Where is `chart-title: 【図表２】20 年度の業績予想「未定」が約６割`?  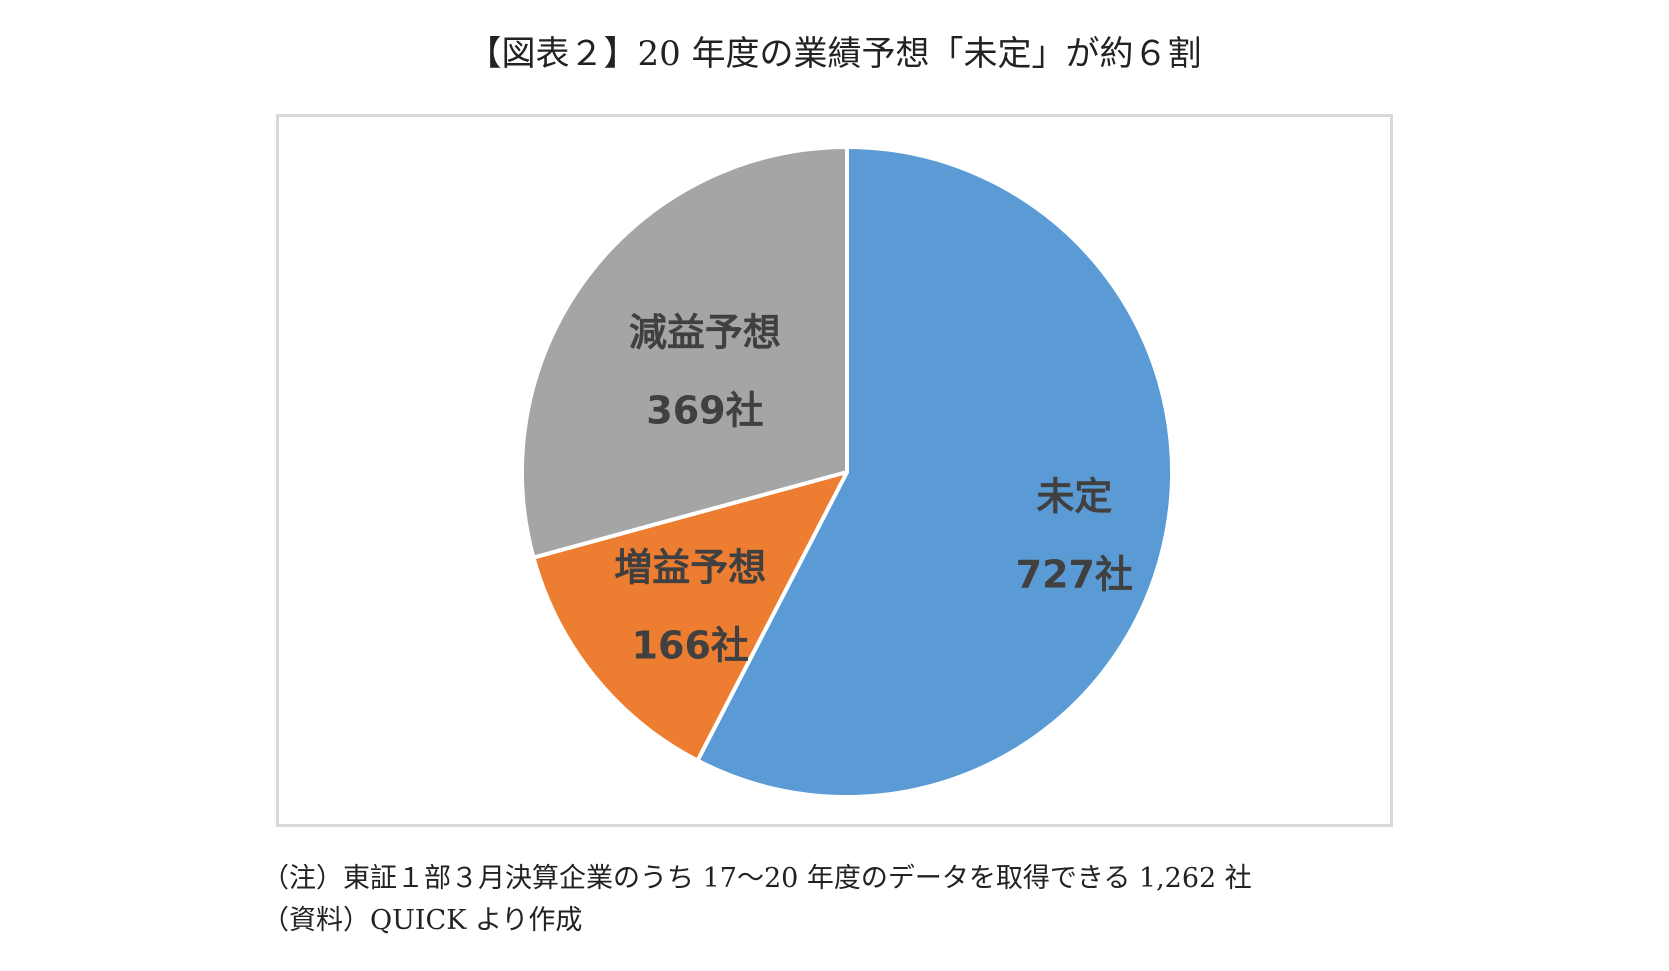 chart-title: 【図表２】20 年度の業績予想「未定」が約６割 is located at coordinates (834, 54).